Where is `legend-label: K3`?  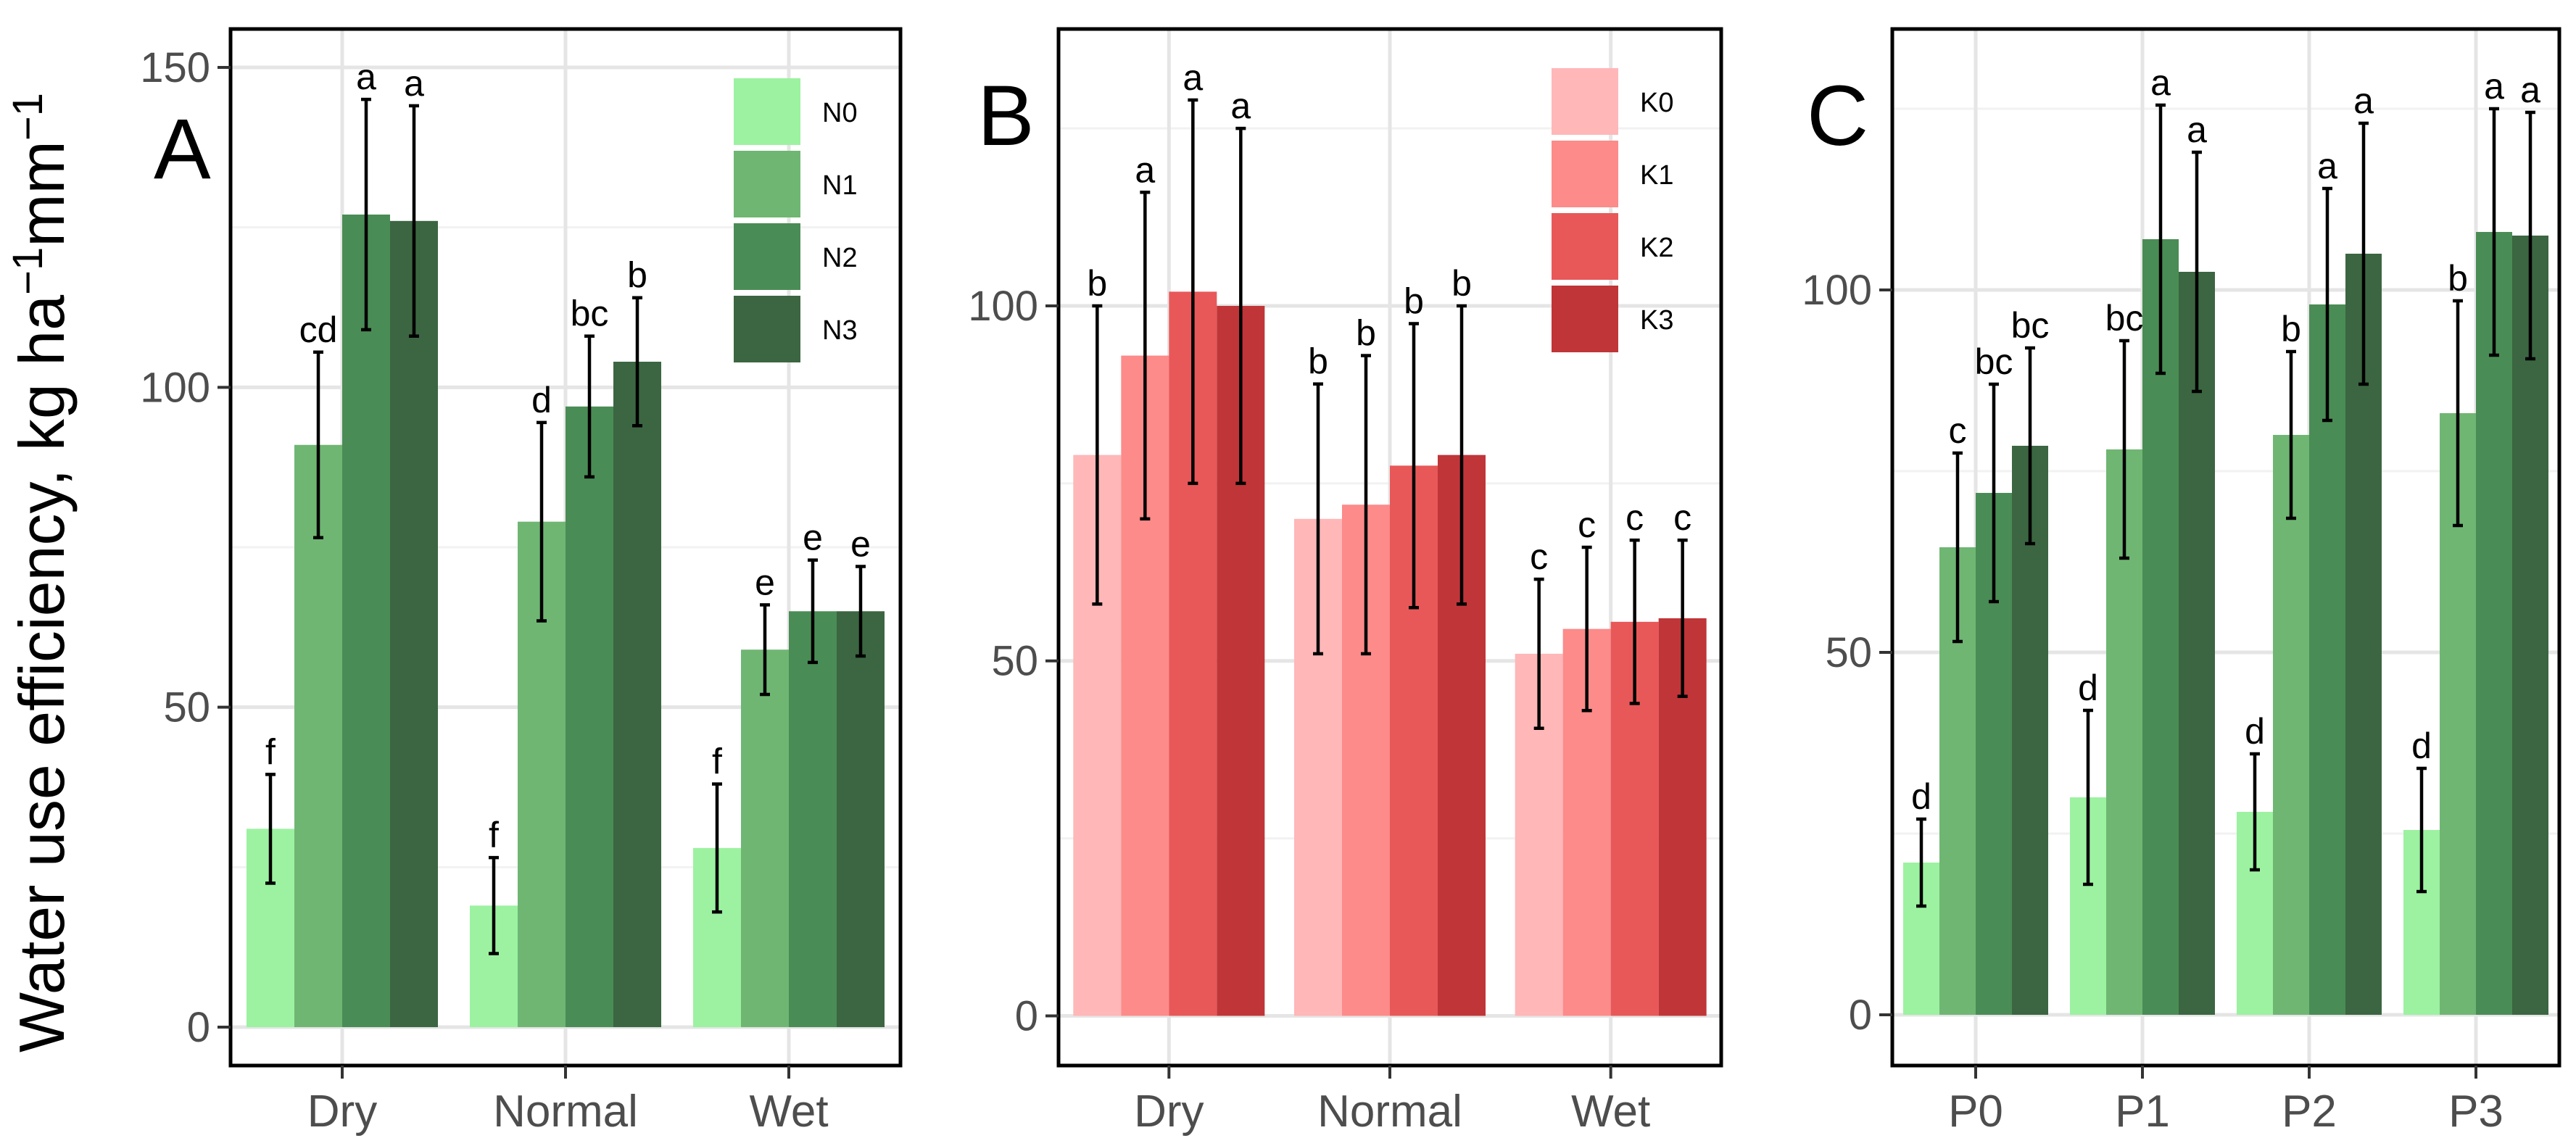
legend-label: K3 is located at coordinates (1657, 320).